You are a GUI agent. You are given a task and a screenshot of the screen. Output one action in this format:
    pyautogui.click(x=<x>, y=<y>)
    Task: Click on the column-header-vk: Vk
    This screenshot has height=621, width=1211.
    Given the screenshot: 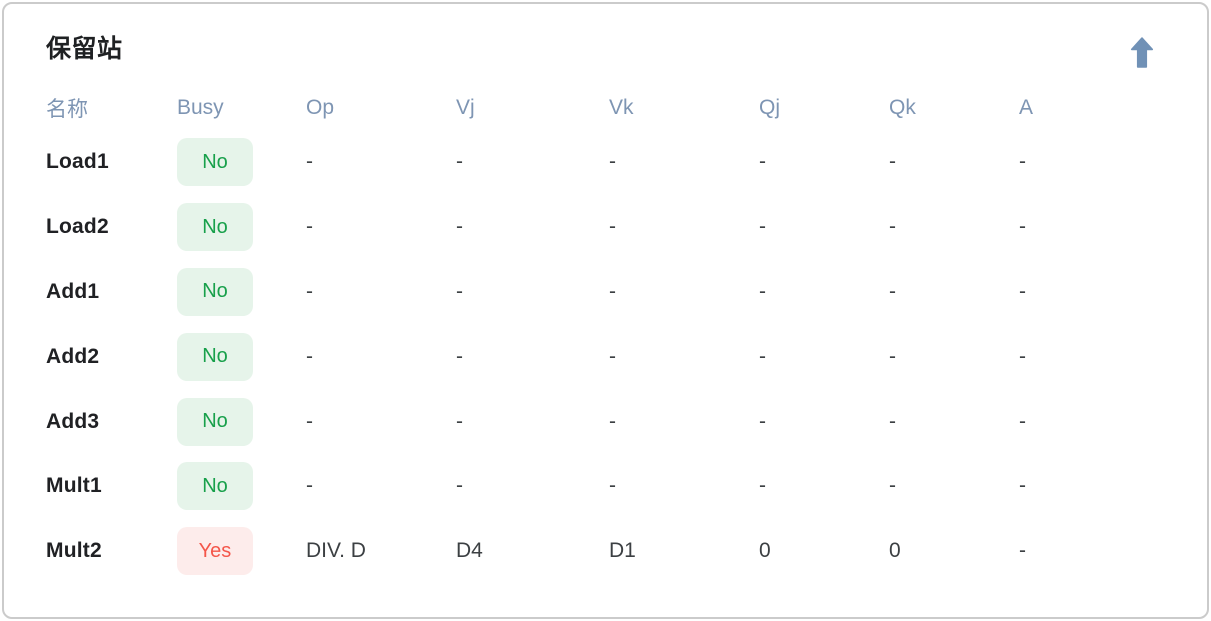 What is the action you would take?
    pyautogui.click(x=621, y=107)
    